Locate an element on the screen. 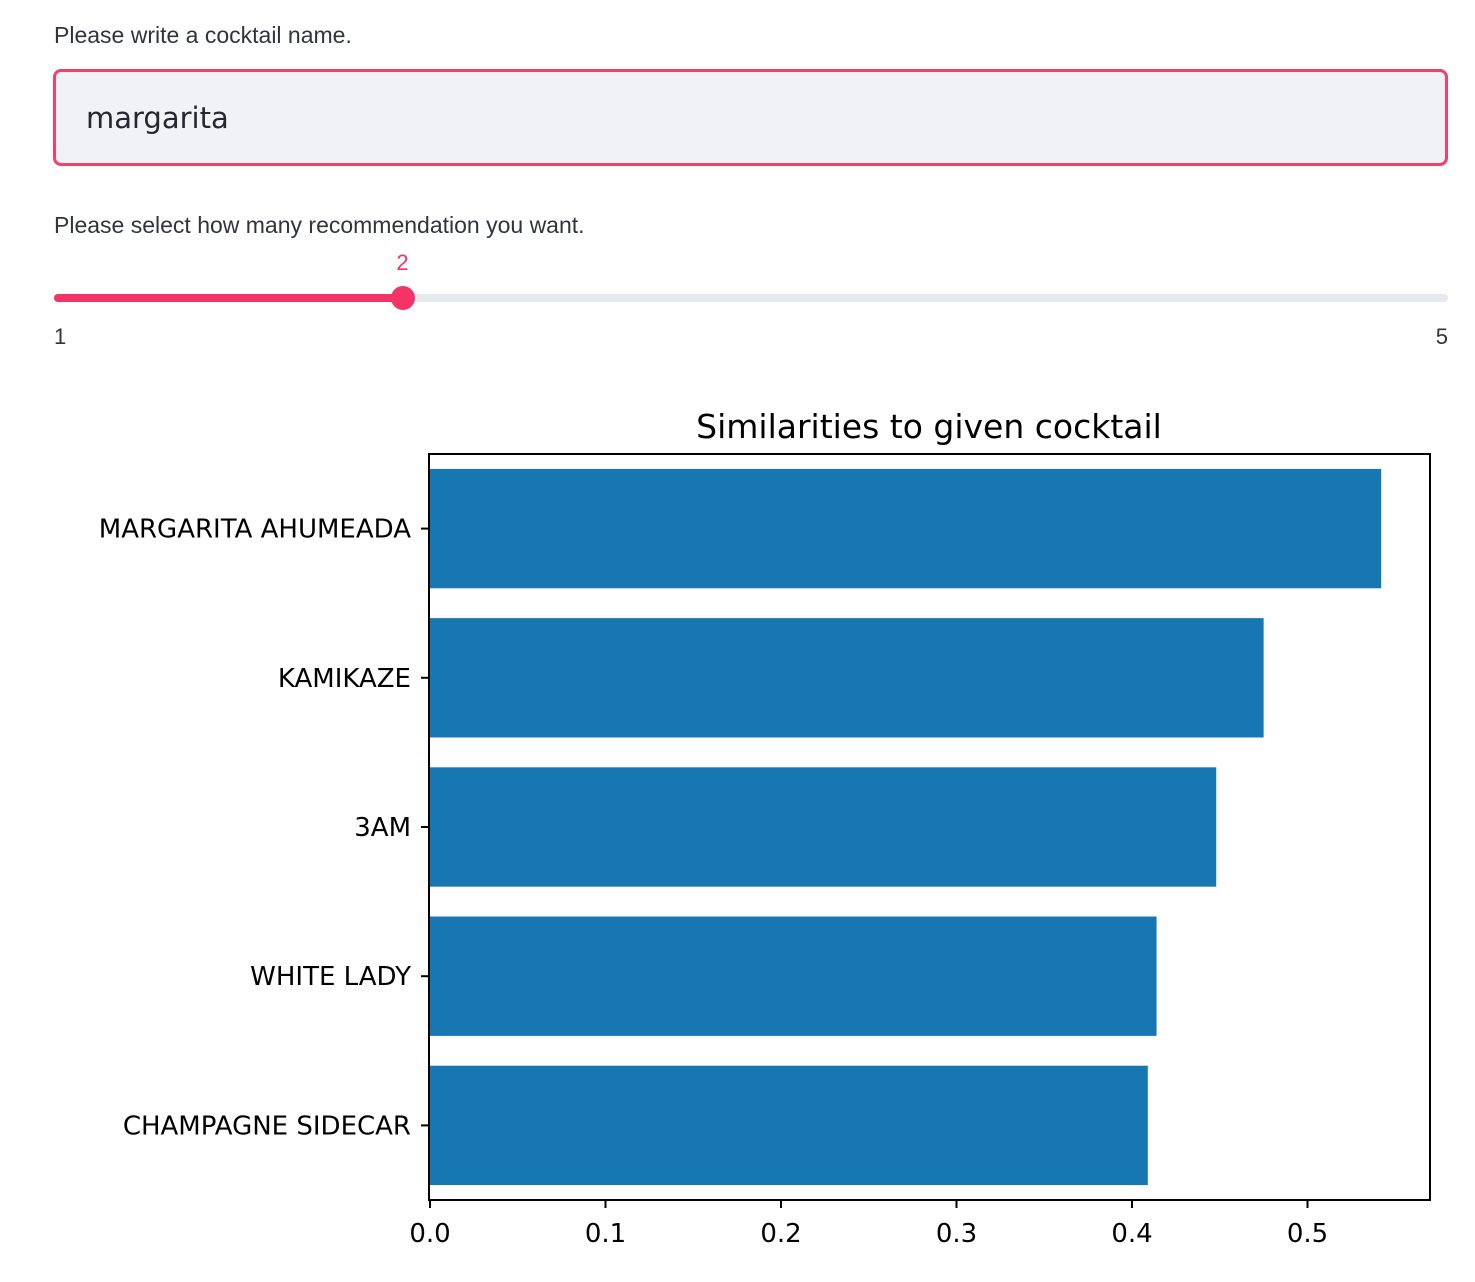 This screenshot has height=1282, width=1475. x-tick-label: 0.1 is located at coordinates (605, 1234).